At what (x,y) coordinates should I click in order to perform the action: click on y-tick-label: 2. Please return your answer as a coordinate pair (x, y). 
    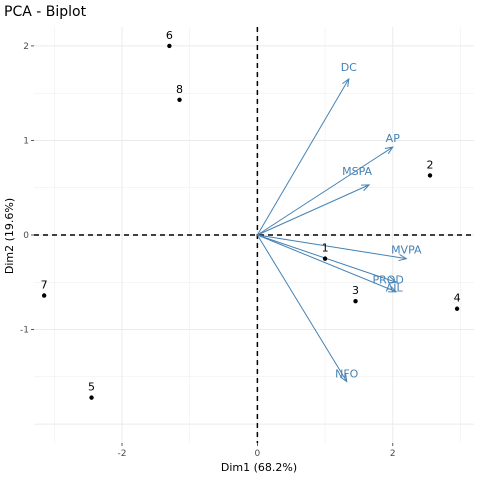
    Looking at the image, I should click on (26, 47).